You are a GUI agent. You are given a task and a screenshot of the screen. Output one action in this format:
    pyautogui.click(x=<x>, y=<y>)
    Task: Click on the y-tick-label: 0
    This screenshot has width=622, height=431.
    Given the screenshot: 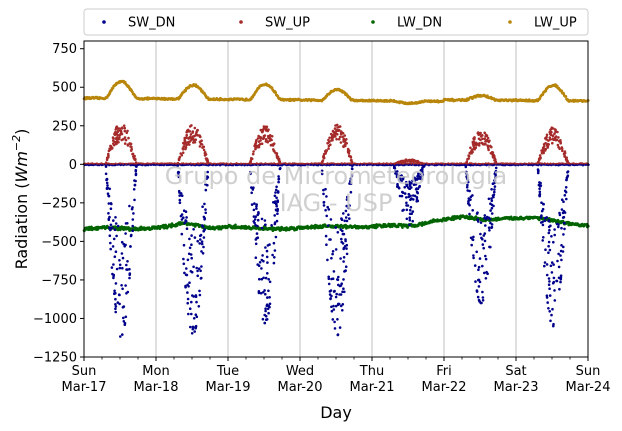 What is the action you would take?
    pyautogui.click(x=73, y=165)
    